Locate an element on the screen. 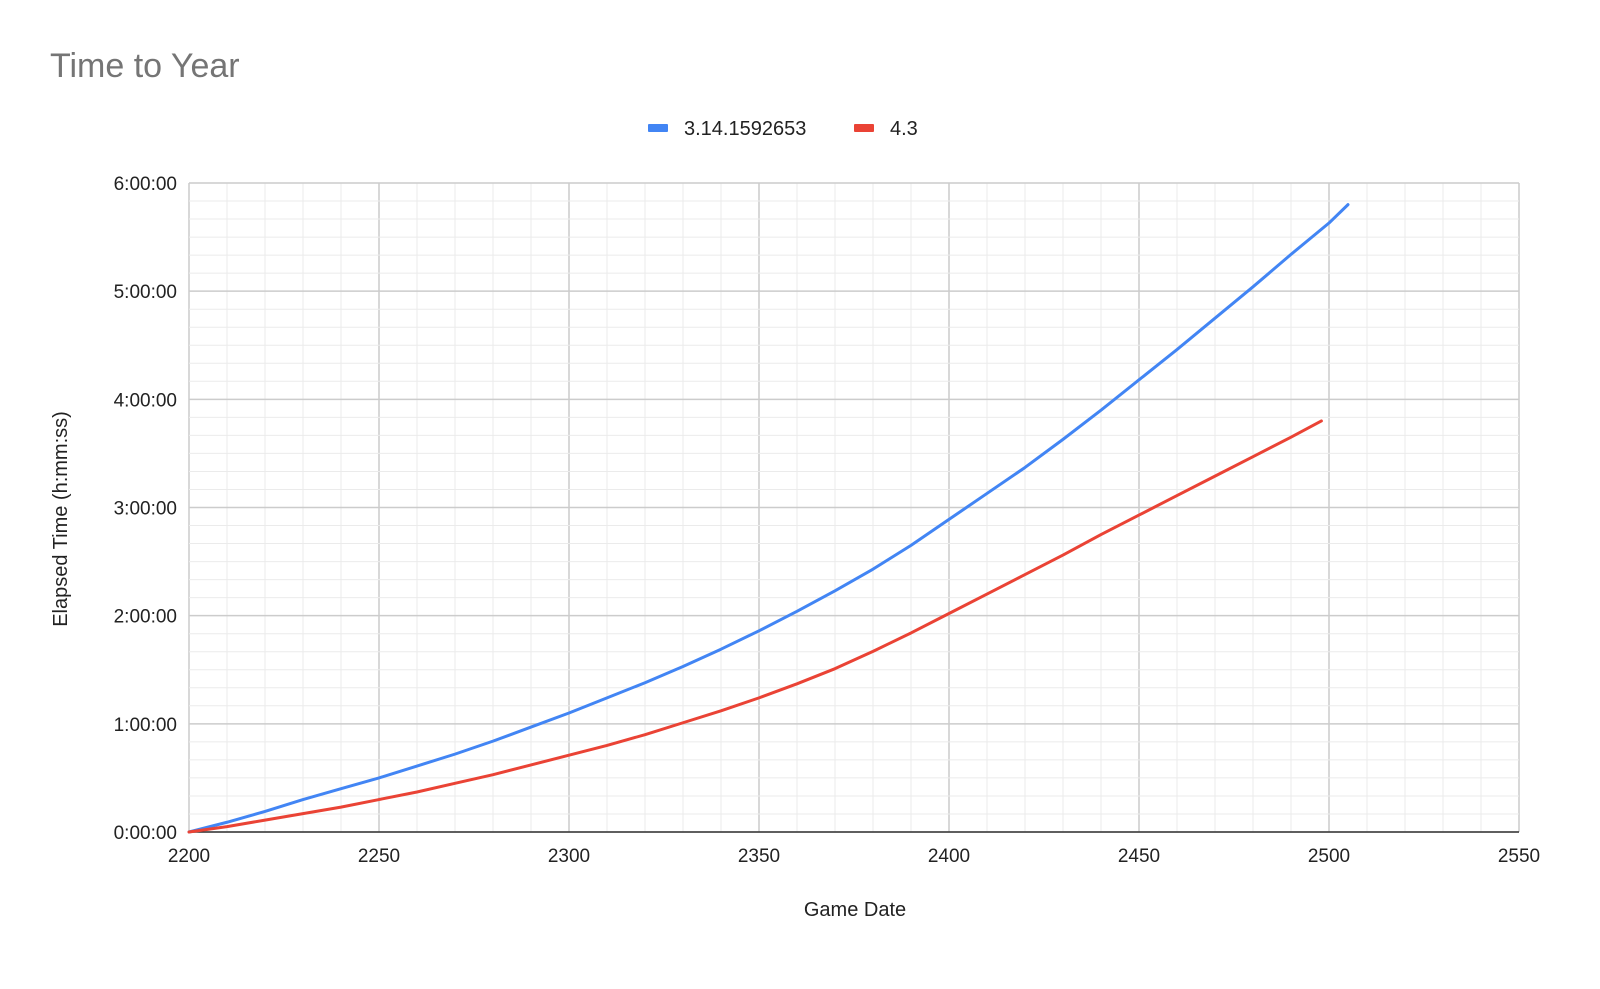 This screenshot has width=1600, height=989. y-tick-label: 1:00:00 is located at coordinates (145, 725).